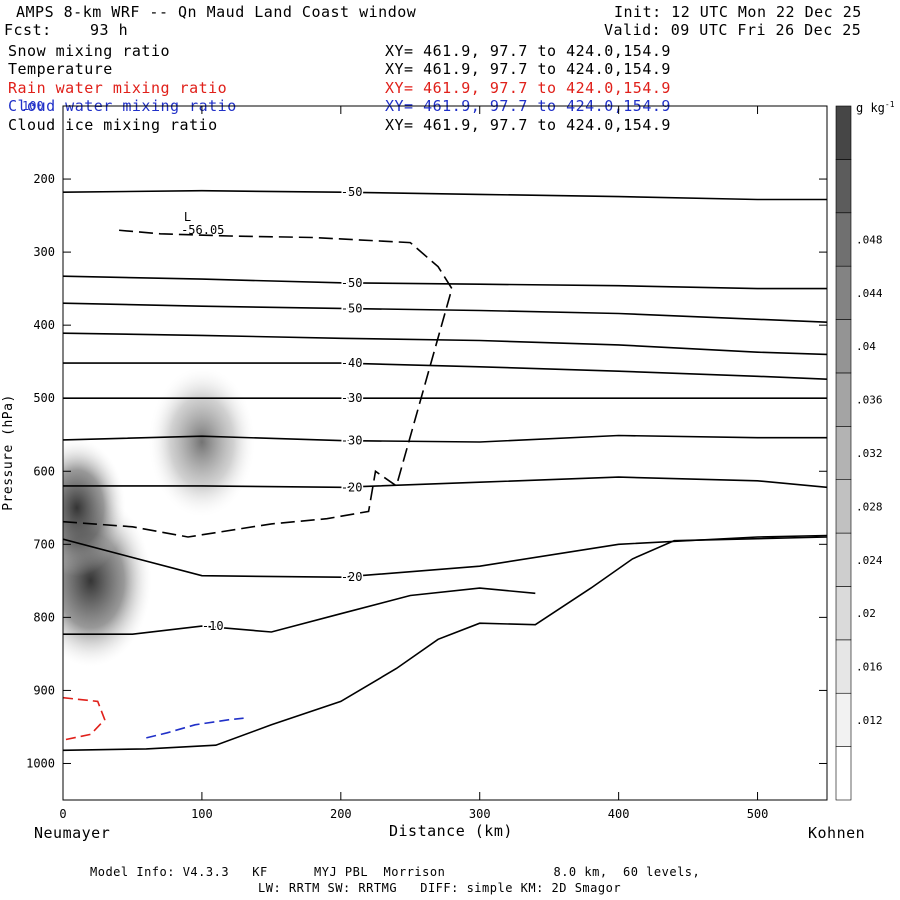  I want to click on y-tick-label: 500, so click(44, 398).